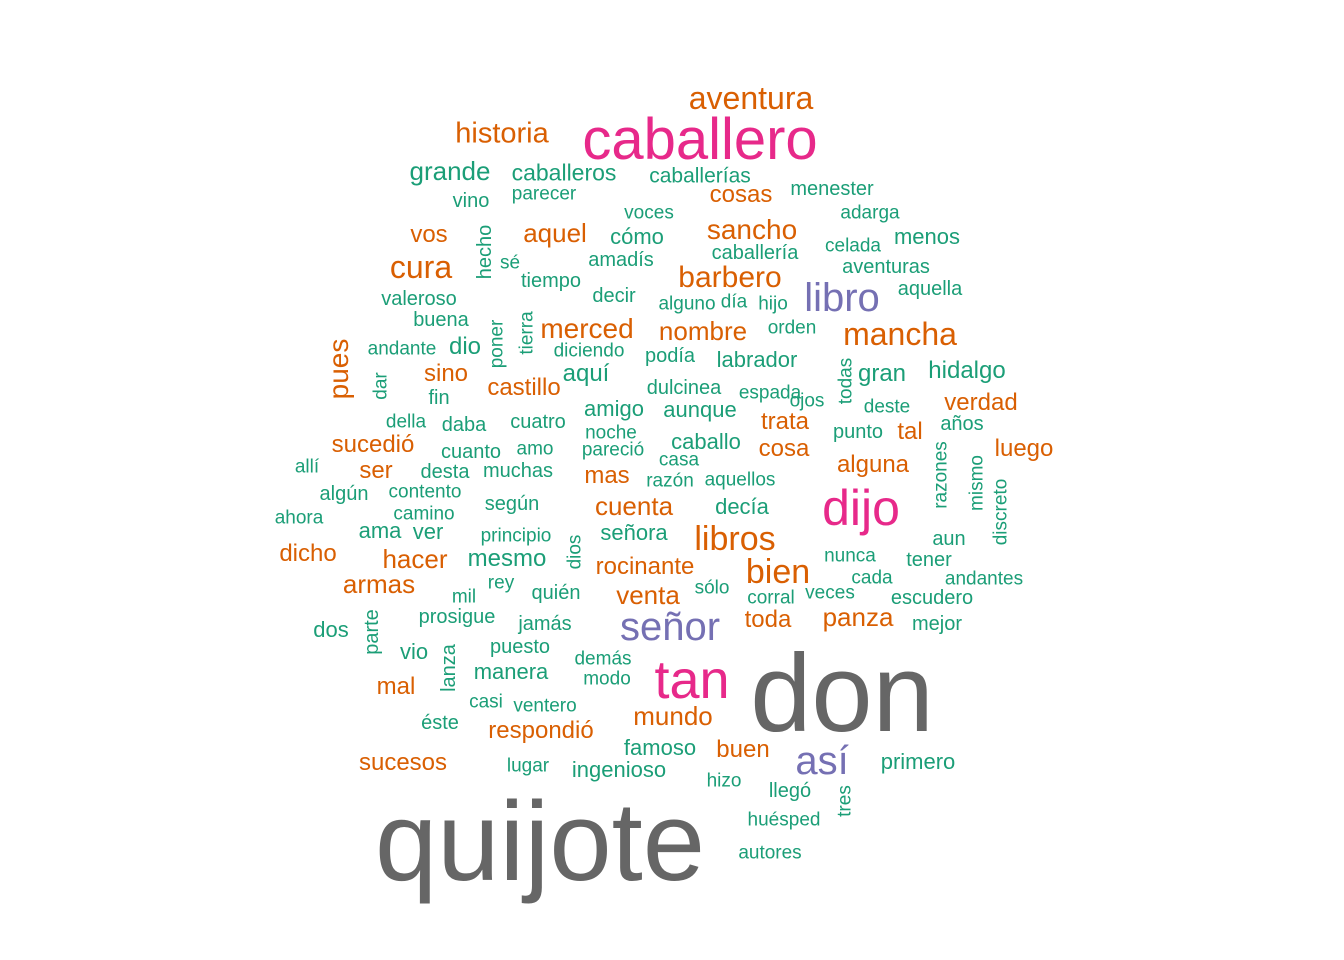 The width and height of the screenshot is (1344, 960). What do you see at coordinates (439, 398) in the screenshot?
I see `word-fin: fin` at bounding box center [439, 398].